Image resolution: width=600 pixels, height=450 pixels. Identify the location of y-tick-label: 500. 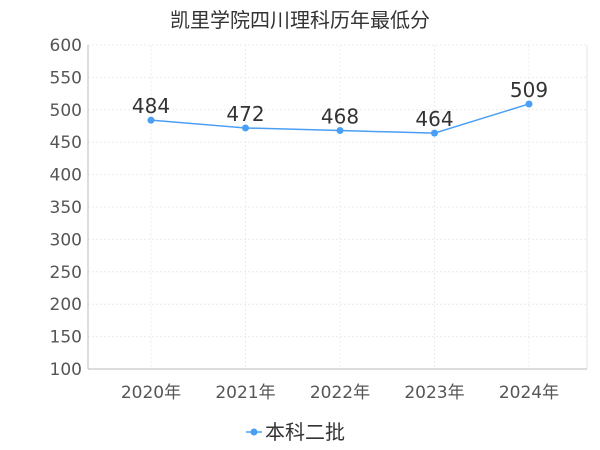
(66, 111).